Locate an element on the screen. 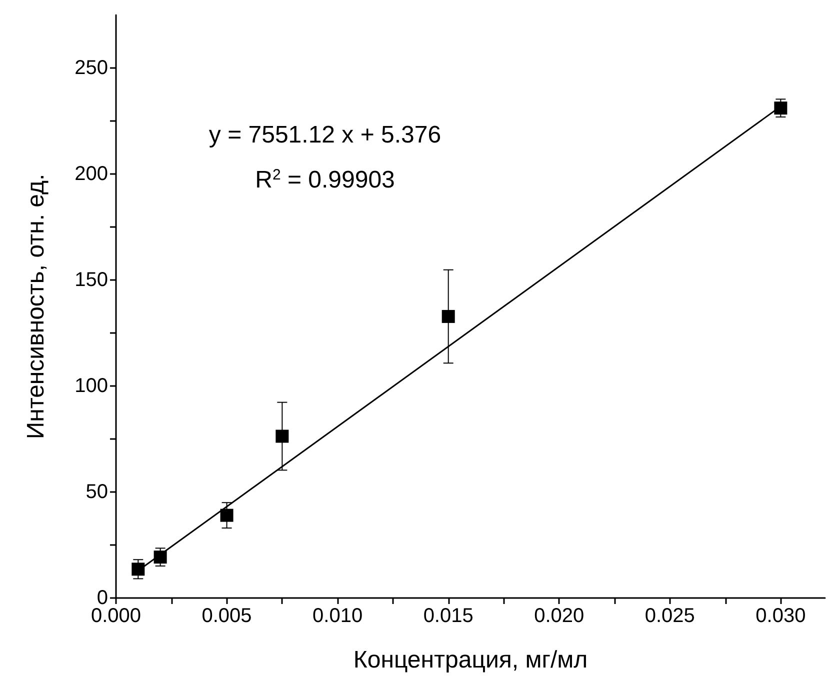  x-tick-label: 0.025 is located at coordinates (669, 616).